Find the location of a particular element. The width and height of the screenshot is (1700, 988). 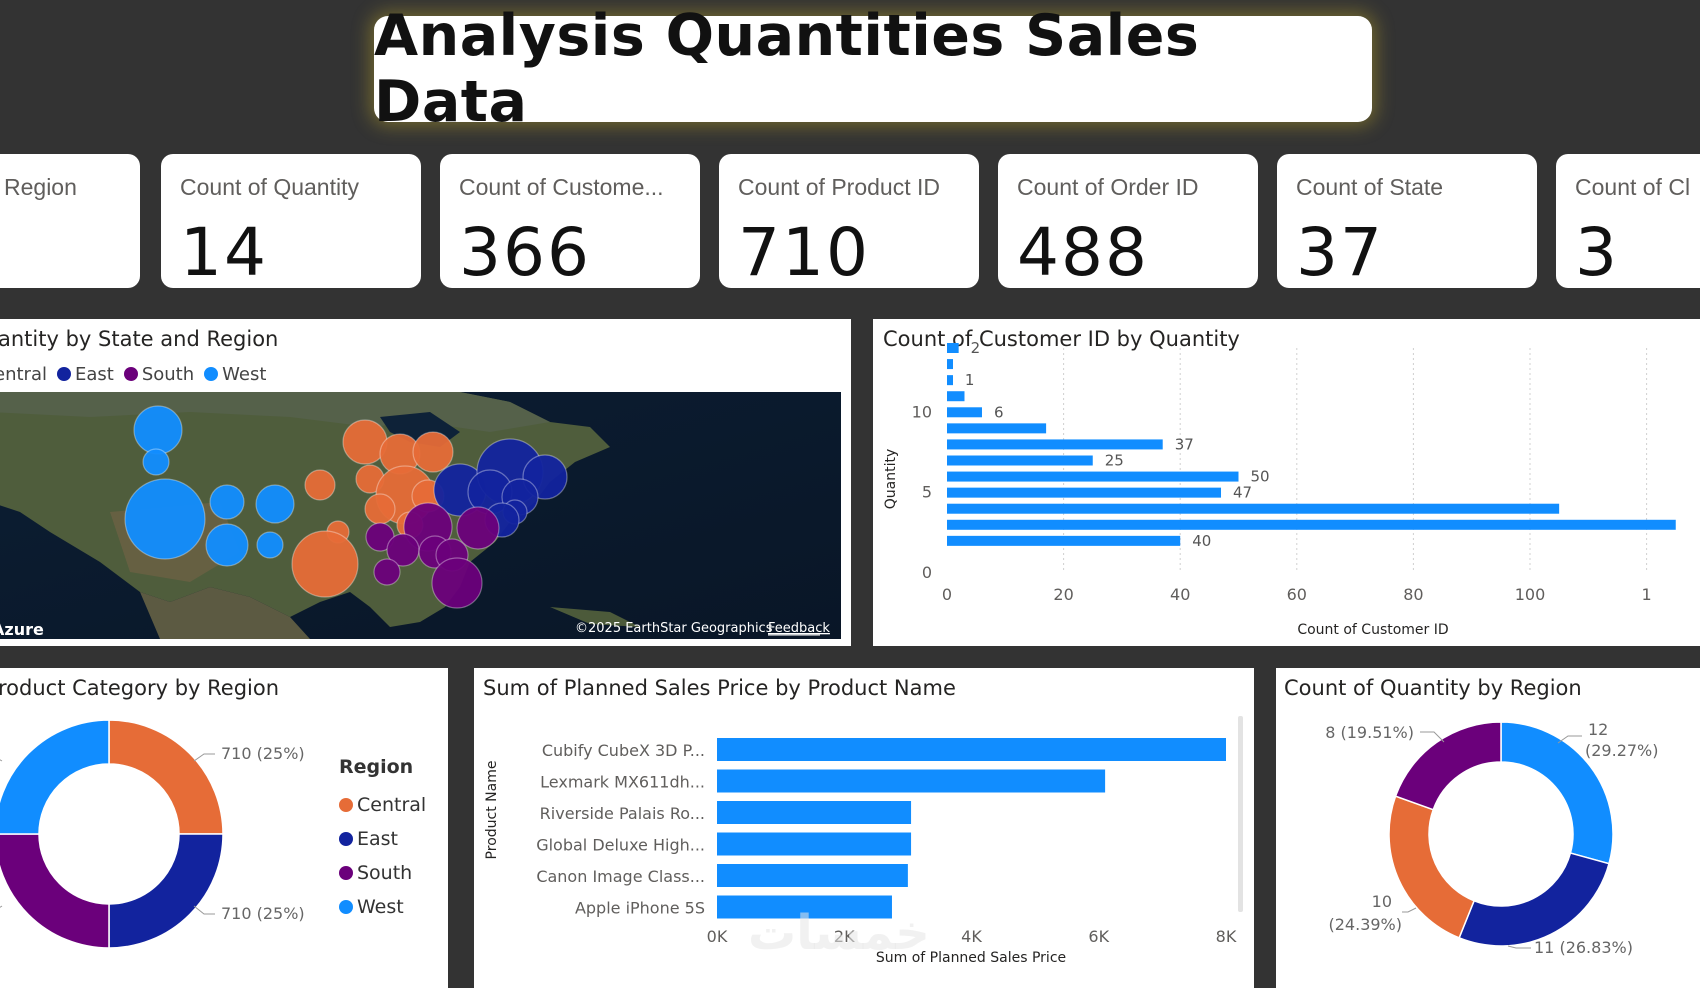

kpi-value: 710 is located at coordinates (804, 251).